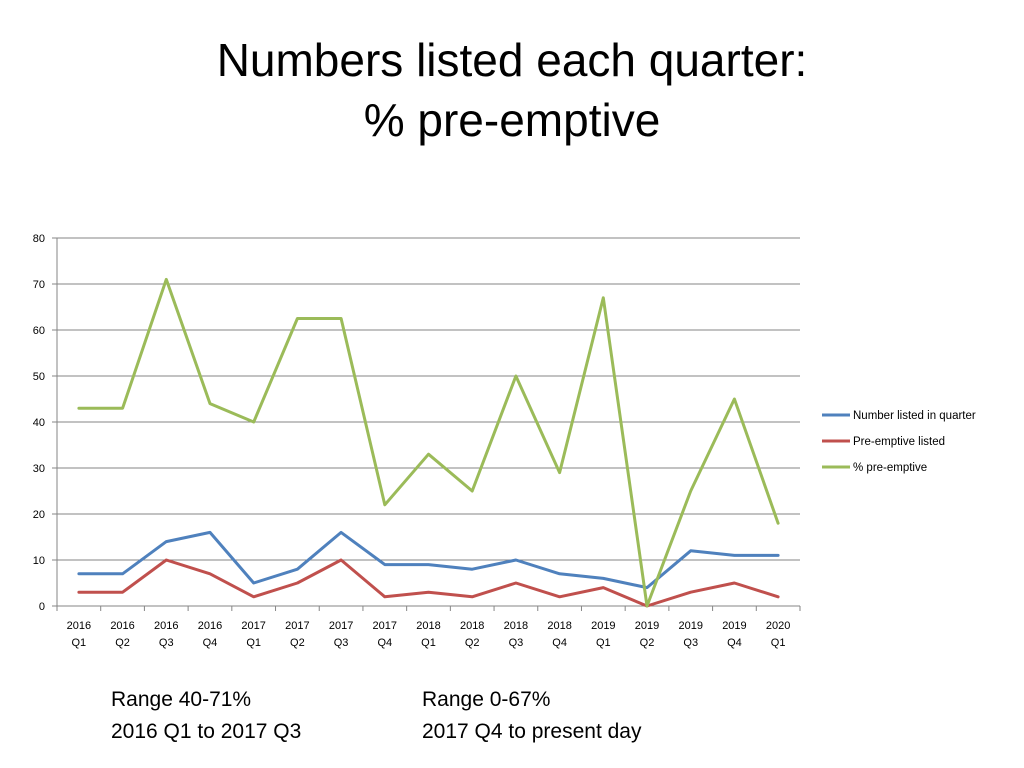 Image resolution: width=1024 pixels, height=768 pixels. What do you see at coordinates (39, 239) in the screenshot?
I see `y-tick-label: 80` at bounding box center [39, 239].